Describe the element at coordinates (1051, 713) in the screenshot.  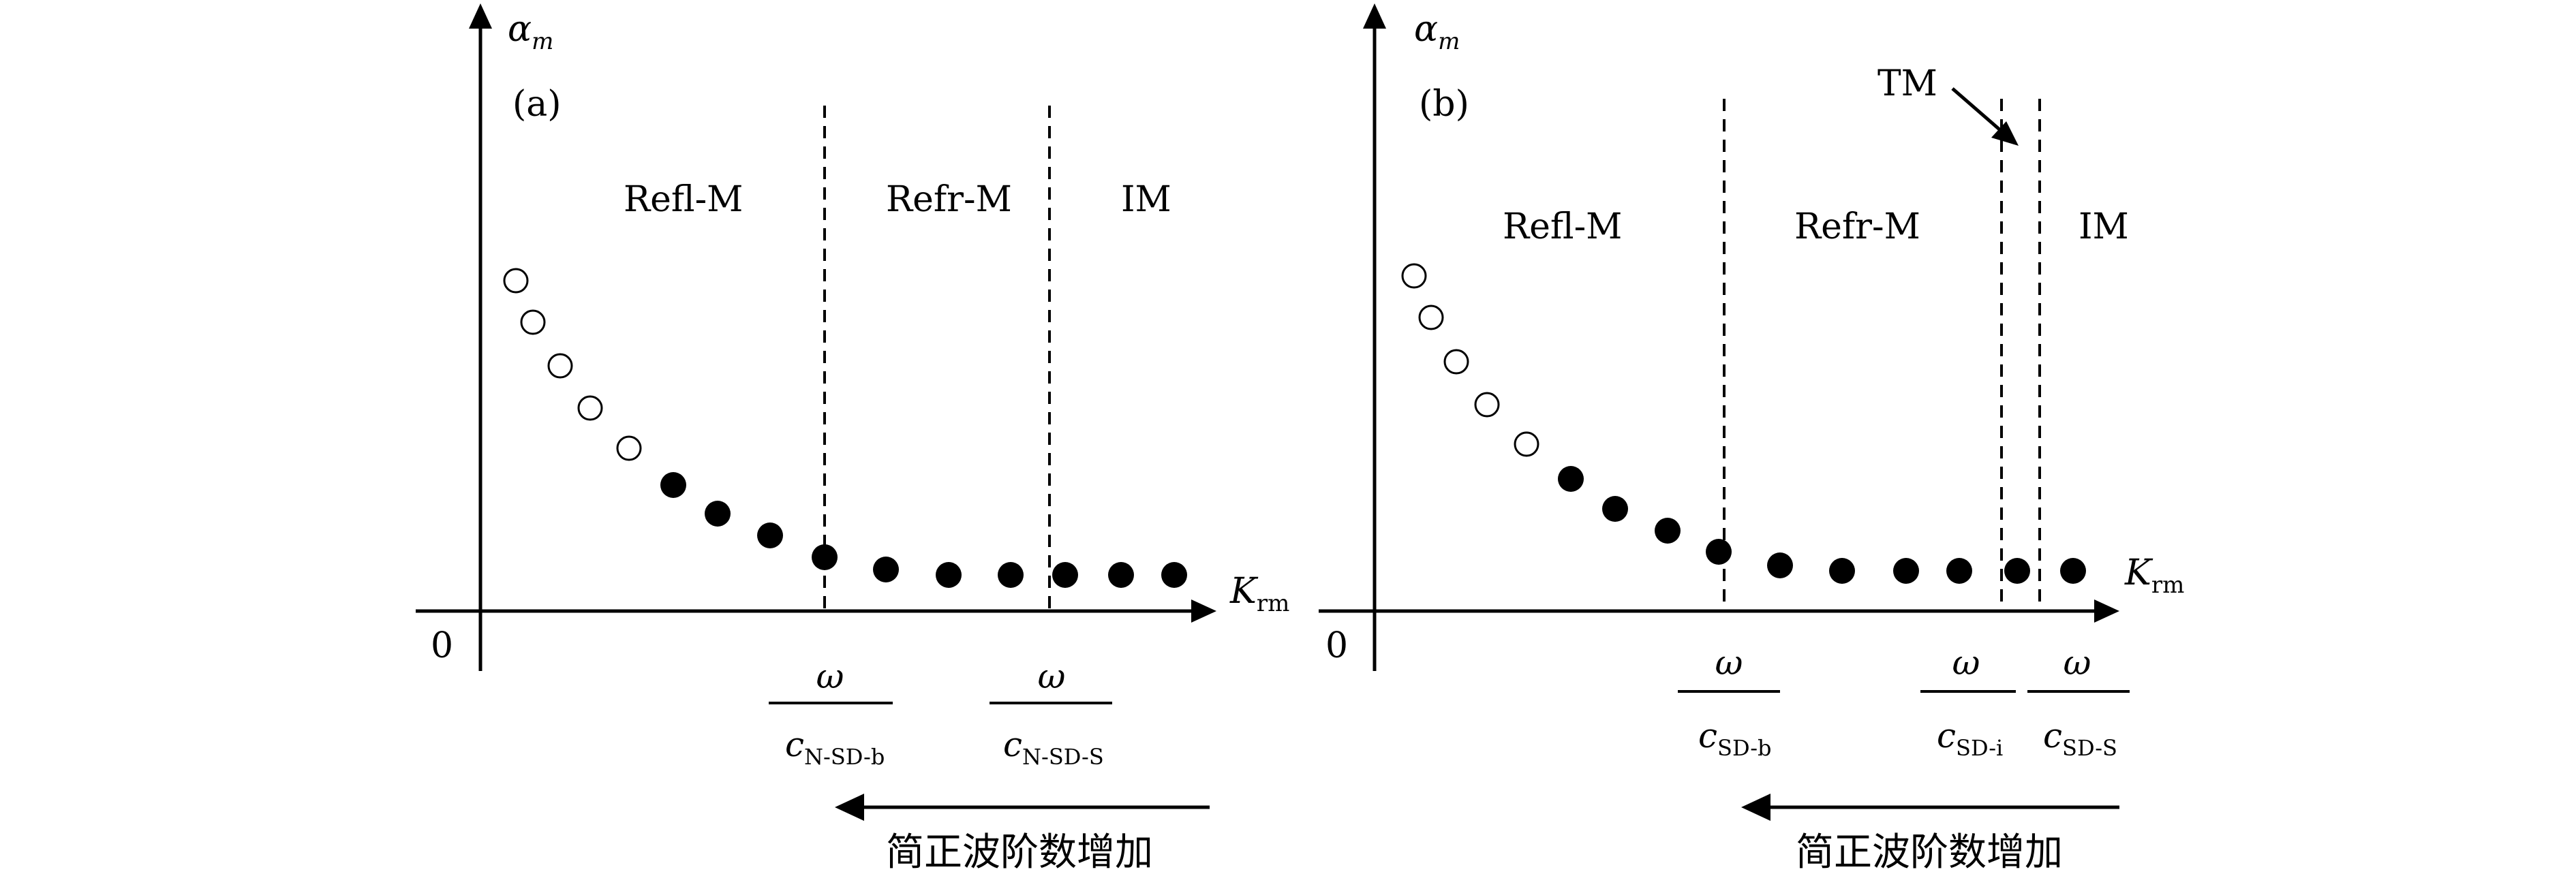
I see `boundary-fraction: ω cN-SD-S` at that location.